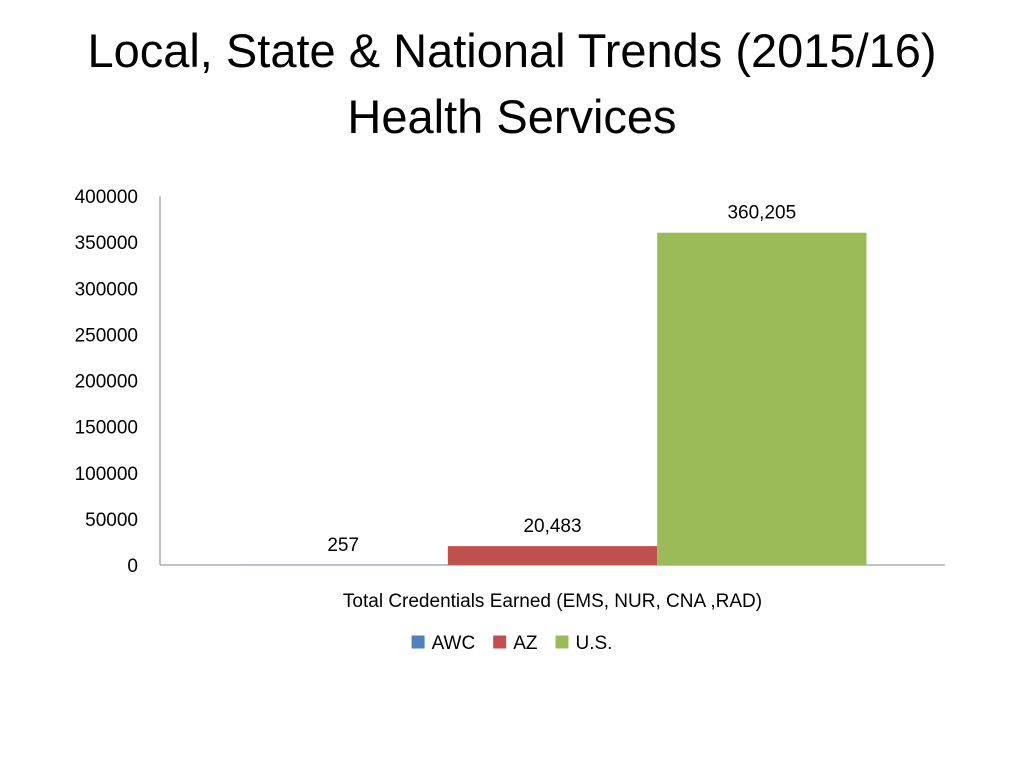 The image size is (1024, 768). I want to click on legend: AWC AZ U.S., so click(511, 643).